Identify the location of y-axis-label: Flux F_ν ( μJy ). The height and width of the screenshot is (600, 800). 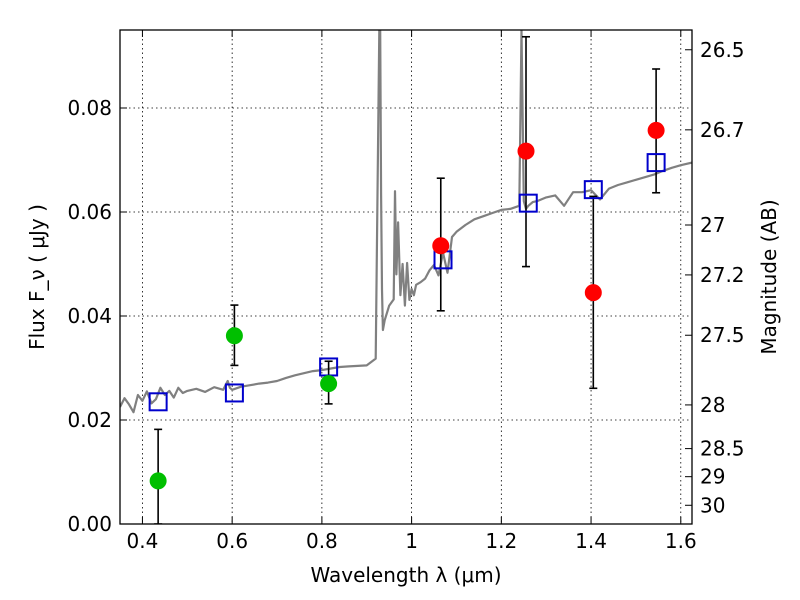
(37, 277).